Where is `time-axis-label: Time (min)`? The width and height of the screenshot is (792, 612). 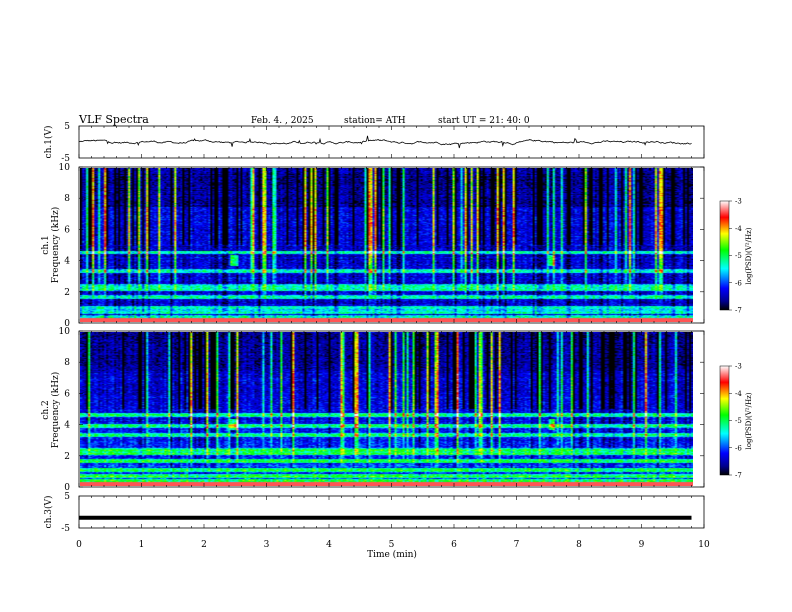 time-axis-label: Time (min) is located at coordinates (392, 554).